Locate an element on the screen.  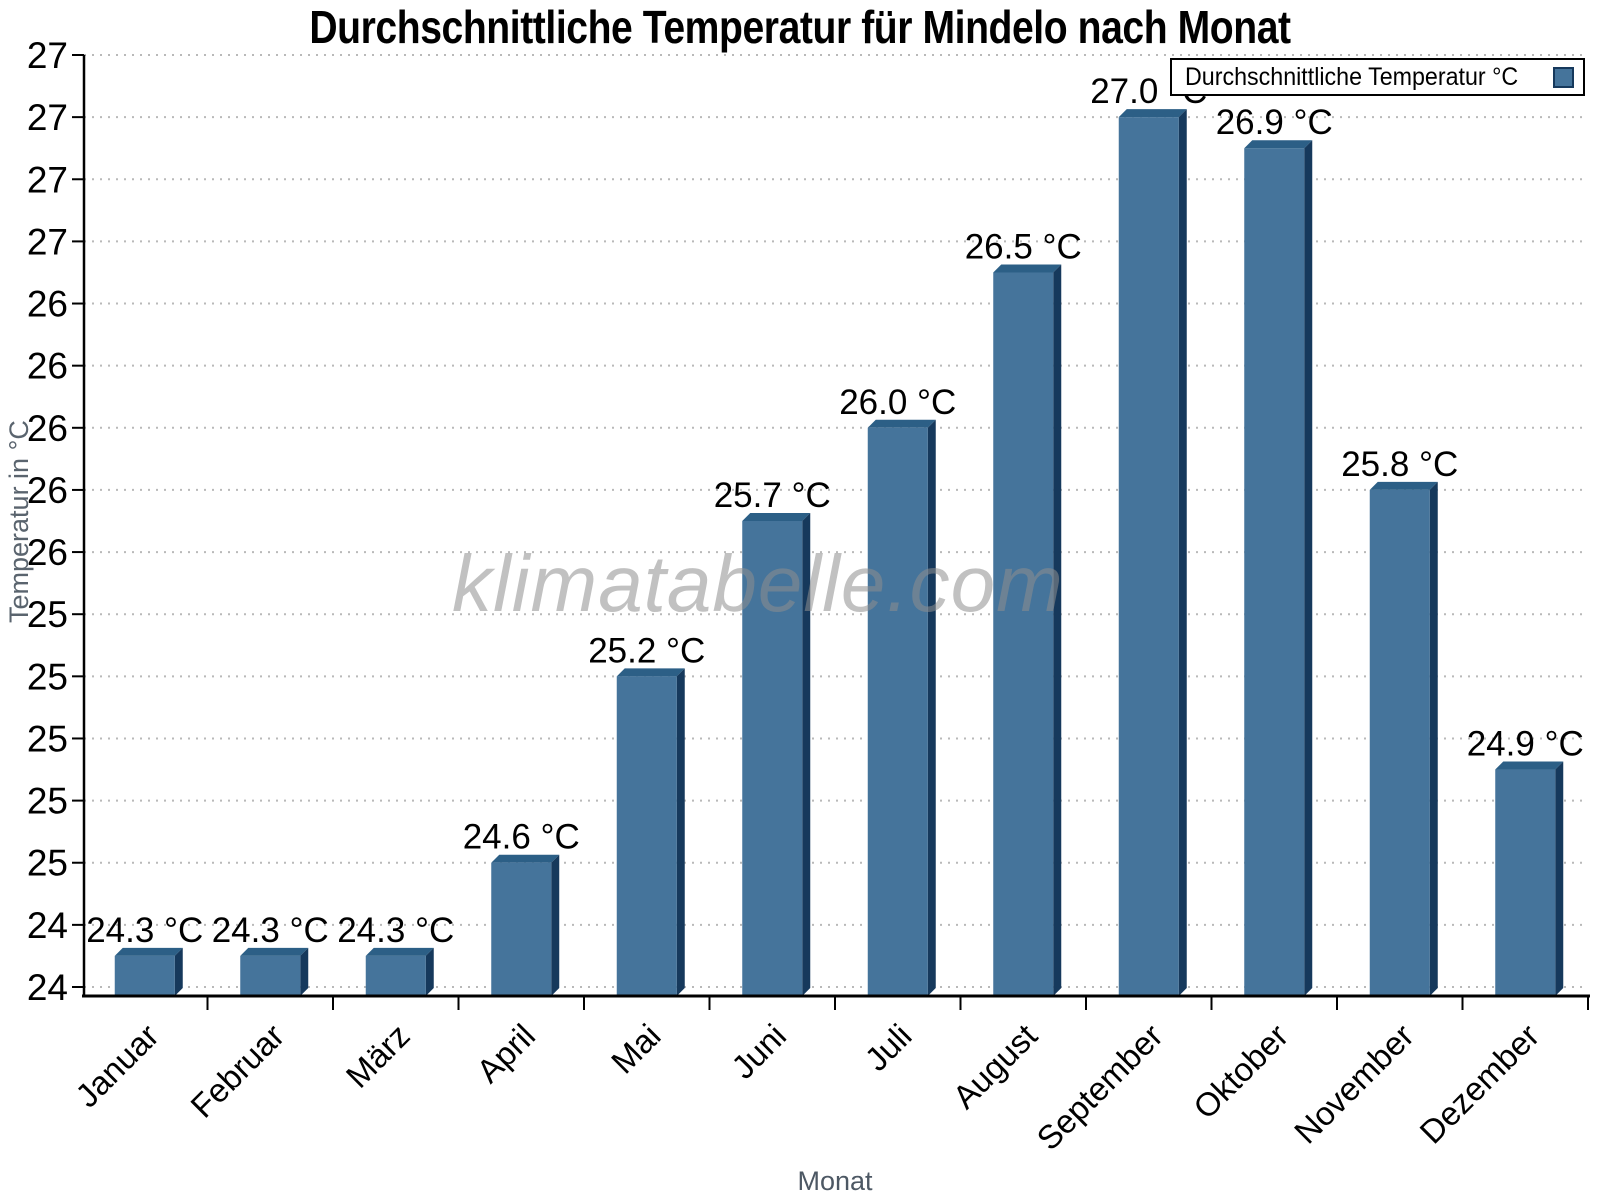
bar-mrz is located at coordinates (395, 975).